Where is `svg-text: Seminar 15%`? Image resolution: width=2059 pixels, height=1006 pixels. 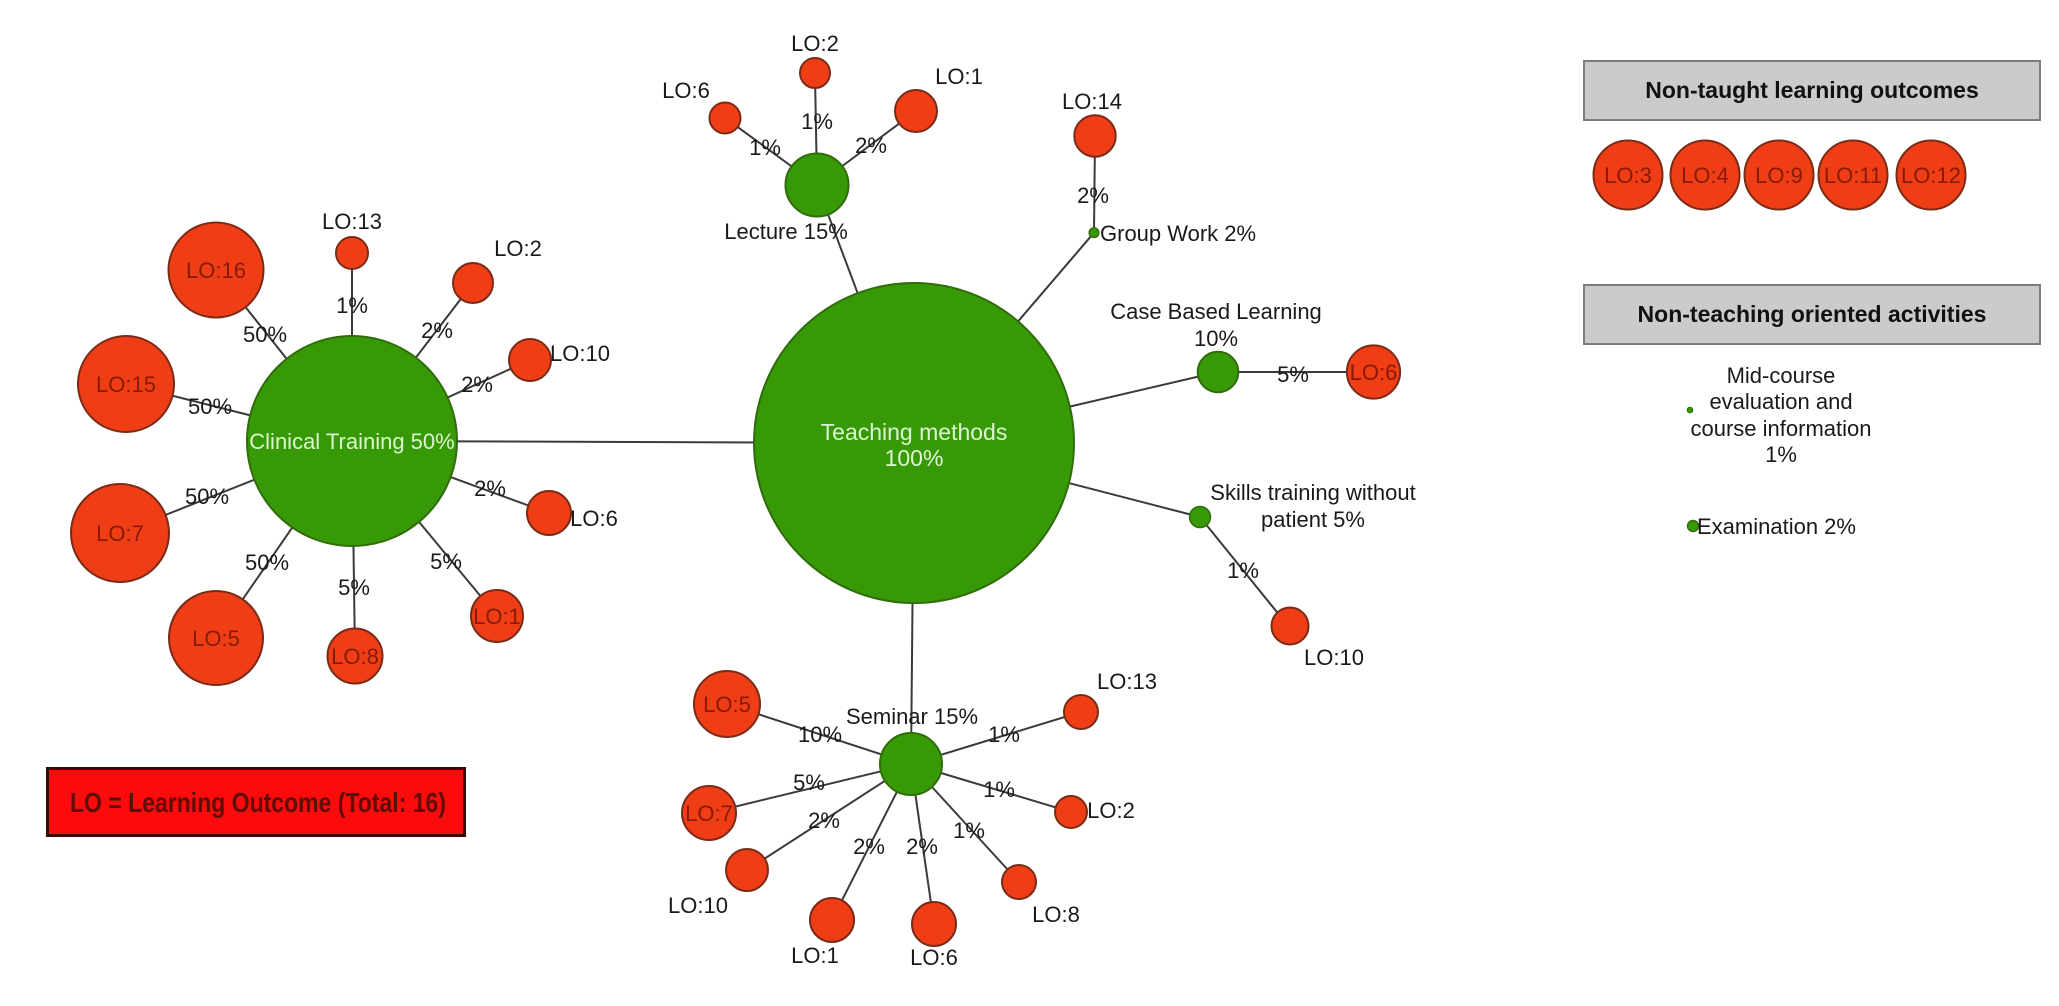
svg-text: Seminar 15% is located at coordinates (912, 716).